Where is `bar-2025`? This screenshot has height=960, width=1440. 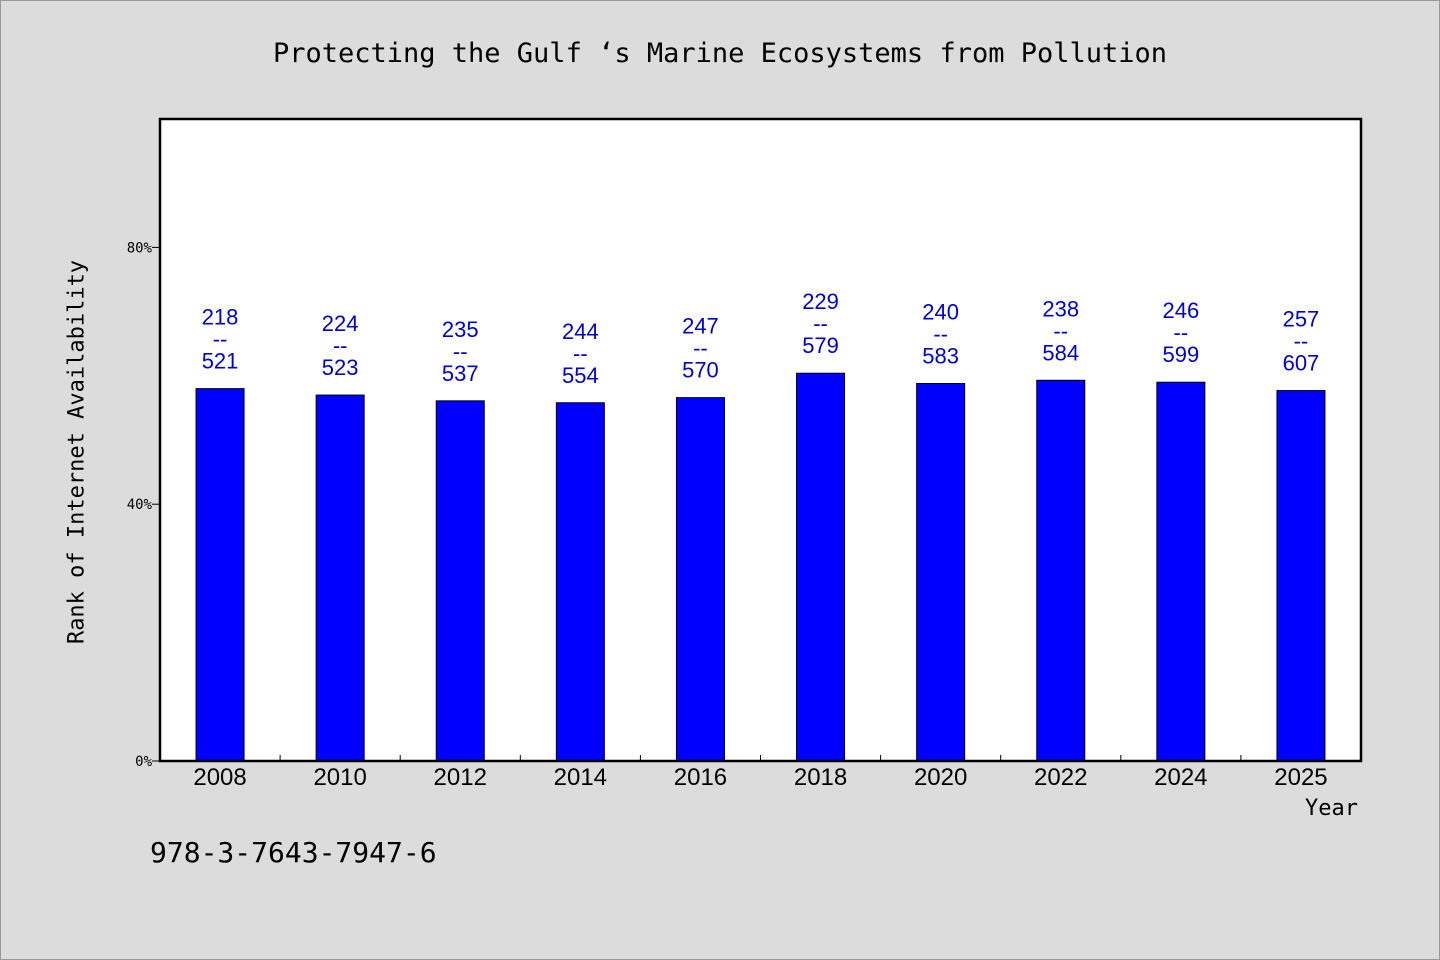
bar-2025 is located at coordinates (1301, 576).